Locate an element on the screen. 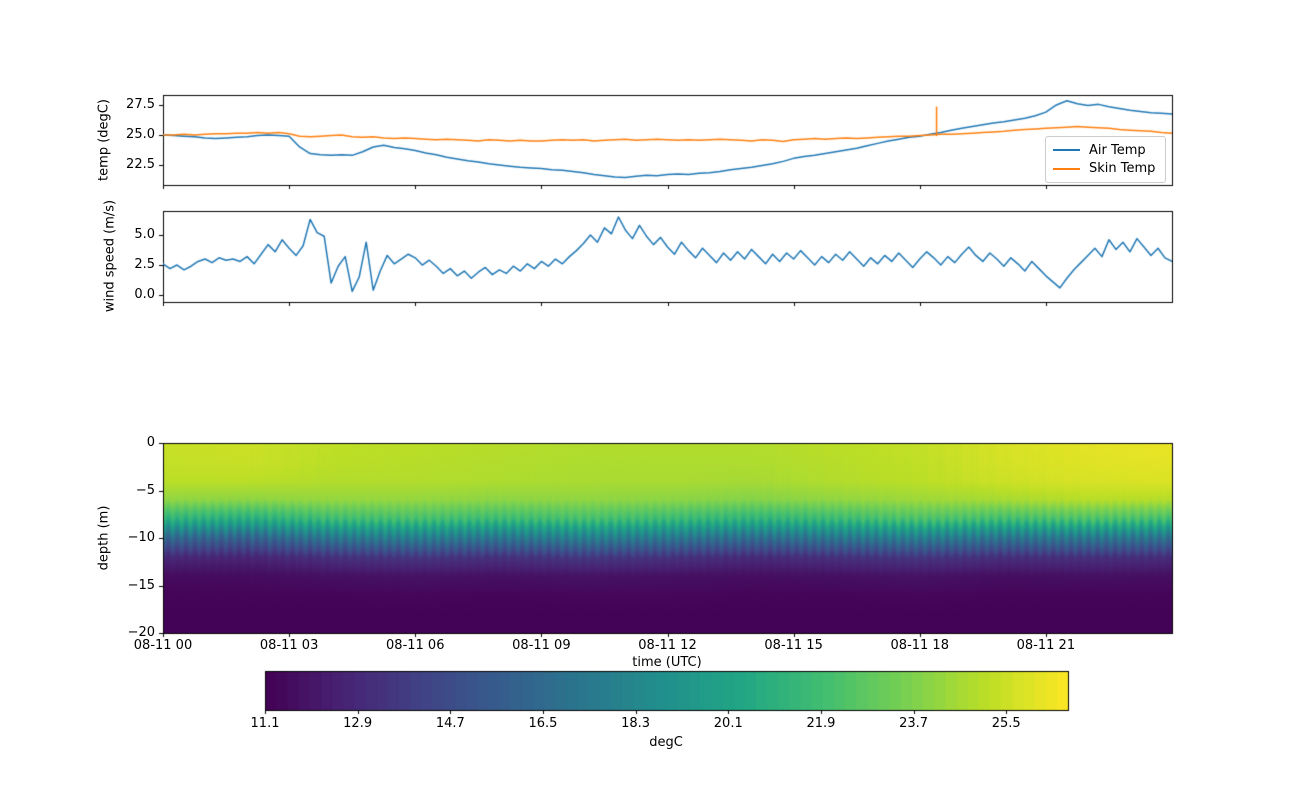 Image resolution: width=1300 pixels, height=800 pixels. depth-y-tick-label: 0 is located at coordinates (150, 442).